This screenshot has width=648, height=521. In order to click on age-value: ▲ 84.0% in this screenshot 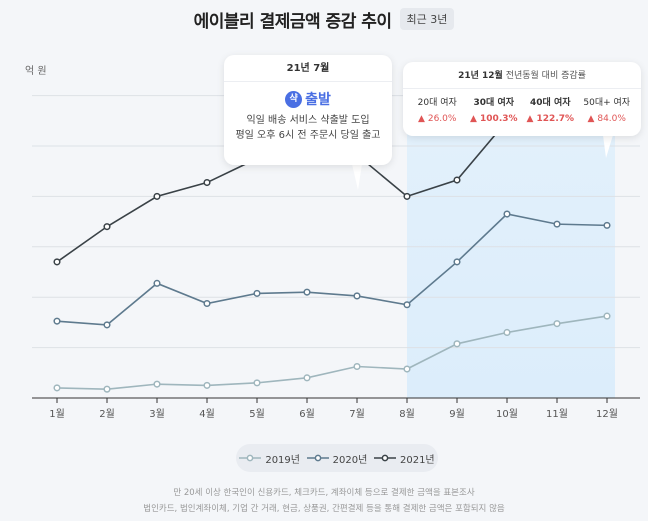, I will do `click(607, 119)`.